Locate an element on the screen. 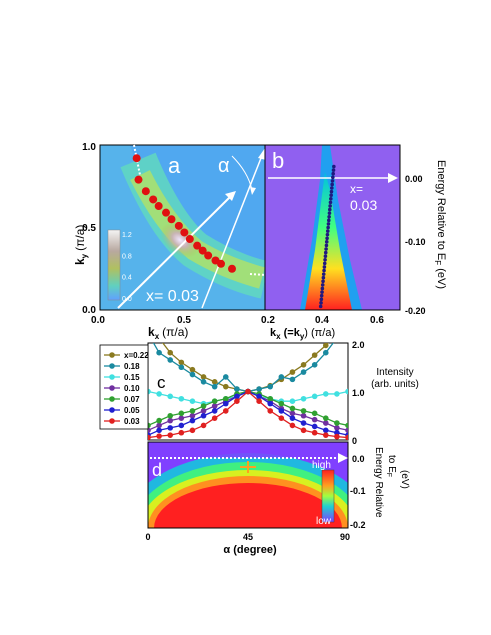  panel-a-angle-label: α is located at coordinates (224, 166).